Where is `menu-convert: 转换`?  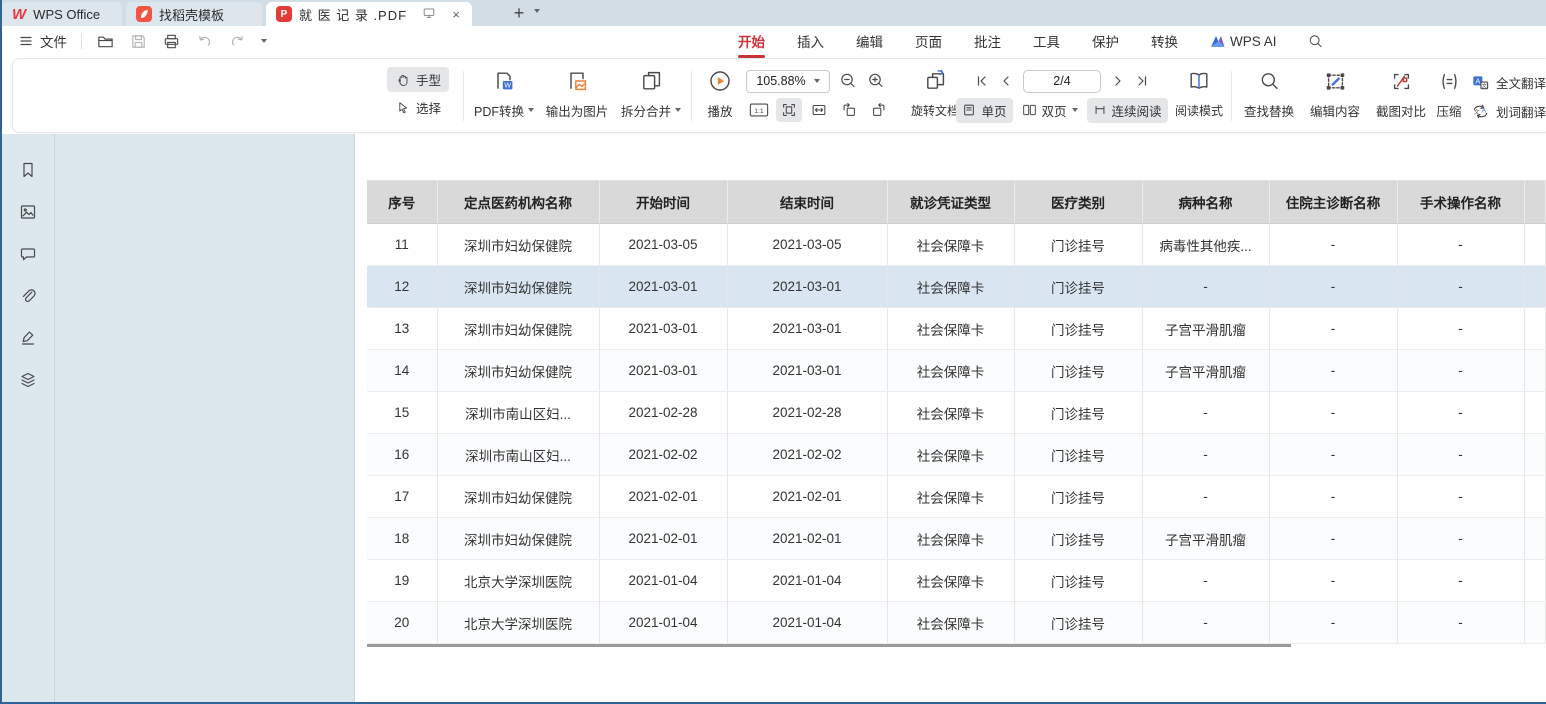 menu-convert: 转换 is located at coordinates (1164, 42).